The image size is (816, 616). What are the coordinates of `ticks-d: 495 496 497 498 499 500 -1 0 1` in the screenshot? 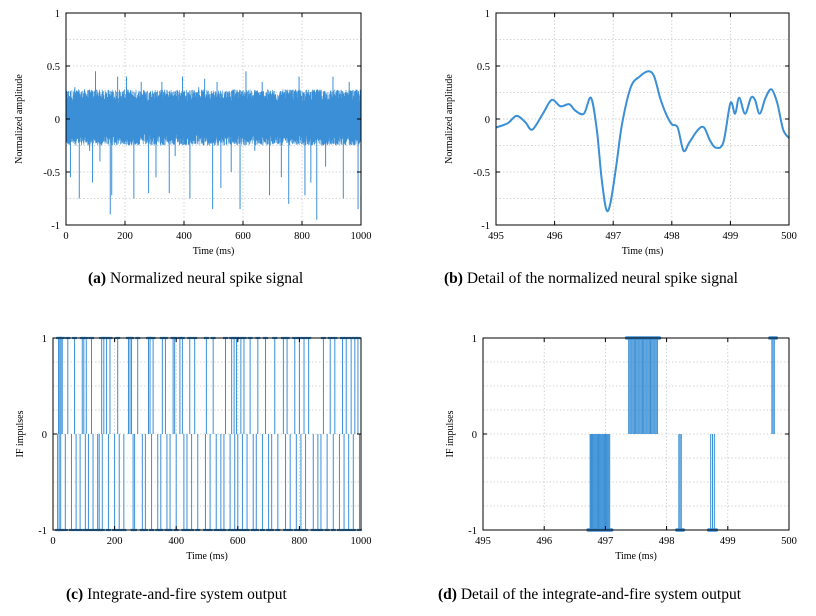 It's located at (632, 440).